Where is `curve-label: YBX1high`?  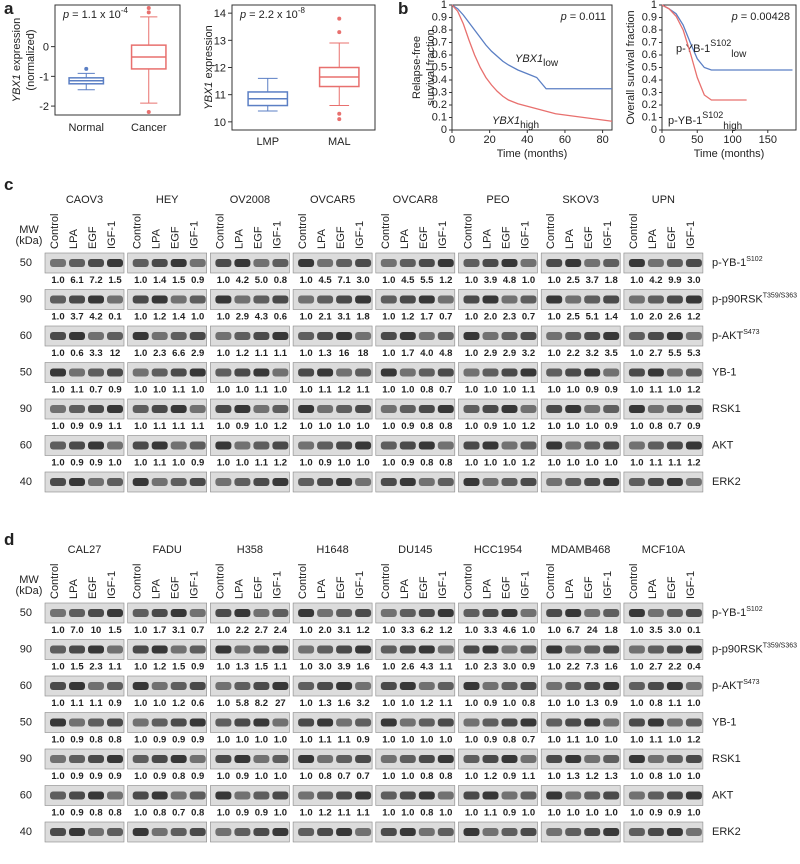
curve-label: YBX1high is located at coordinates (515, 123).